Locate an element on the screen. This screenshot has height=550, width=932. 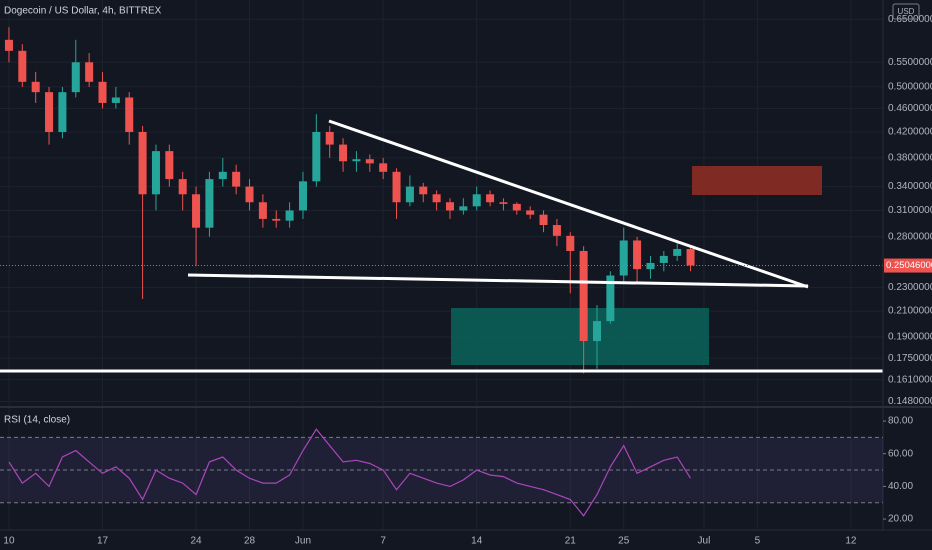
y-tick-label: 0.16100000 is located at coordinates (910, 379).